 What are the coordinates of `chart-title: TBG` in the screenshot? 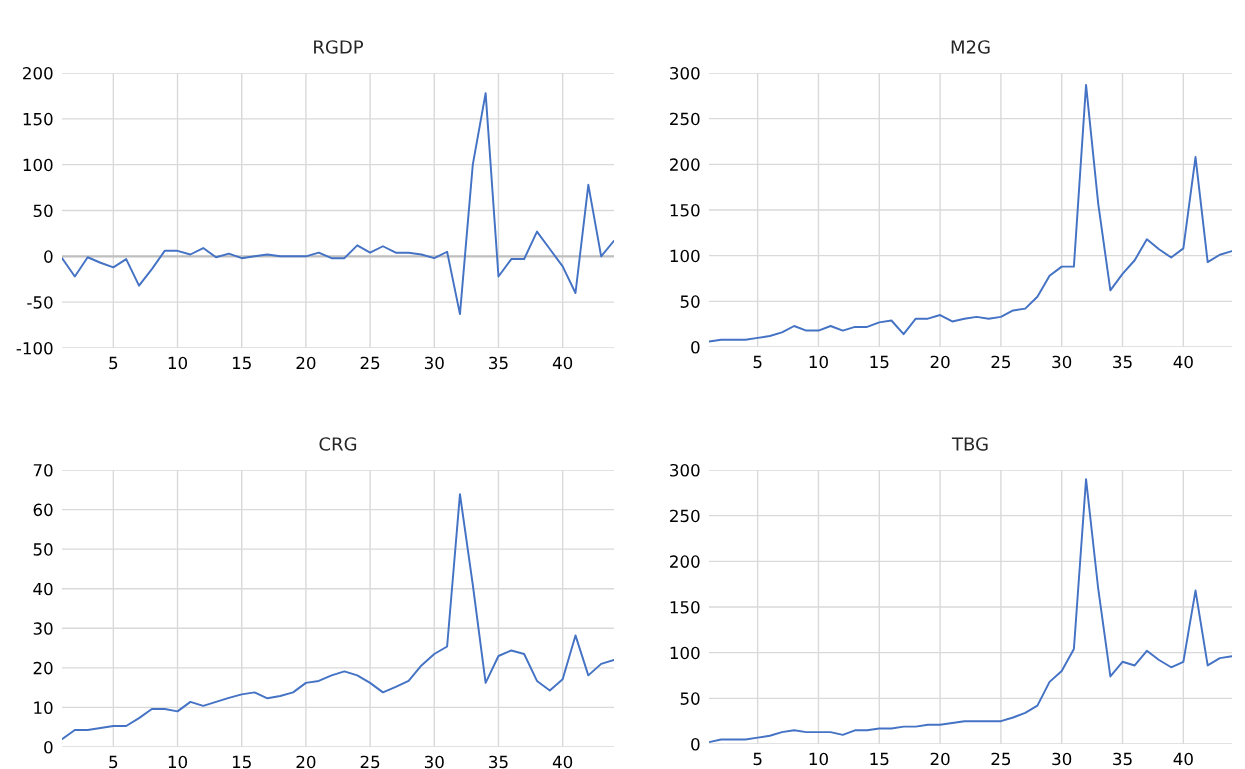 It's located at (969, 444).